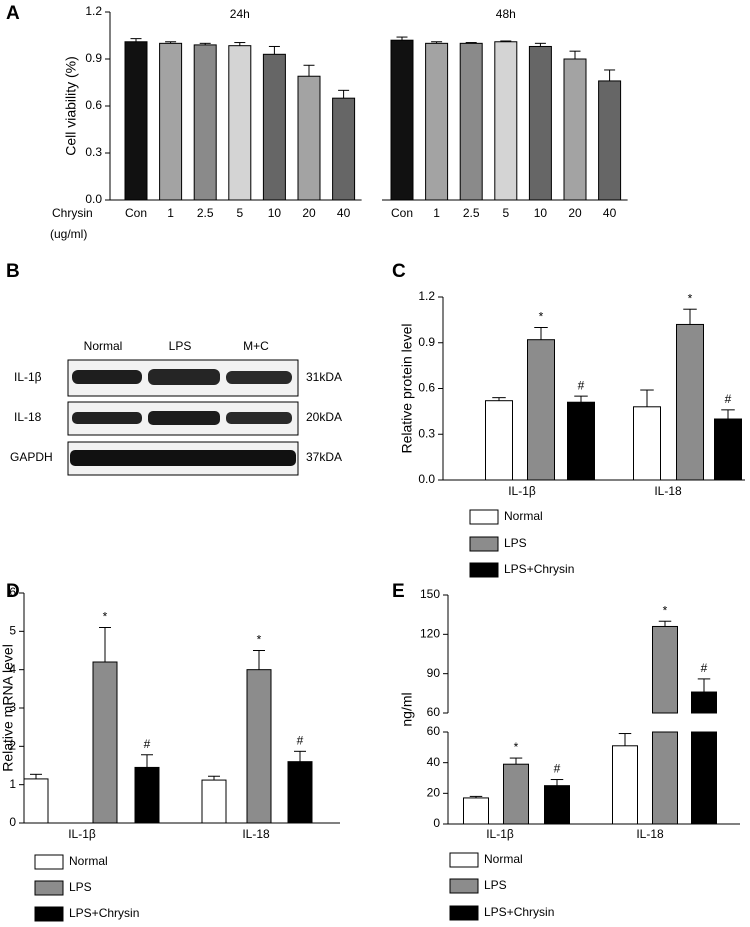  Describe the element at coordinates (434, 673) in the screenshot. I see `y-tick-label: 90` at that location.